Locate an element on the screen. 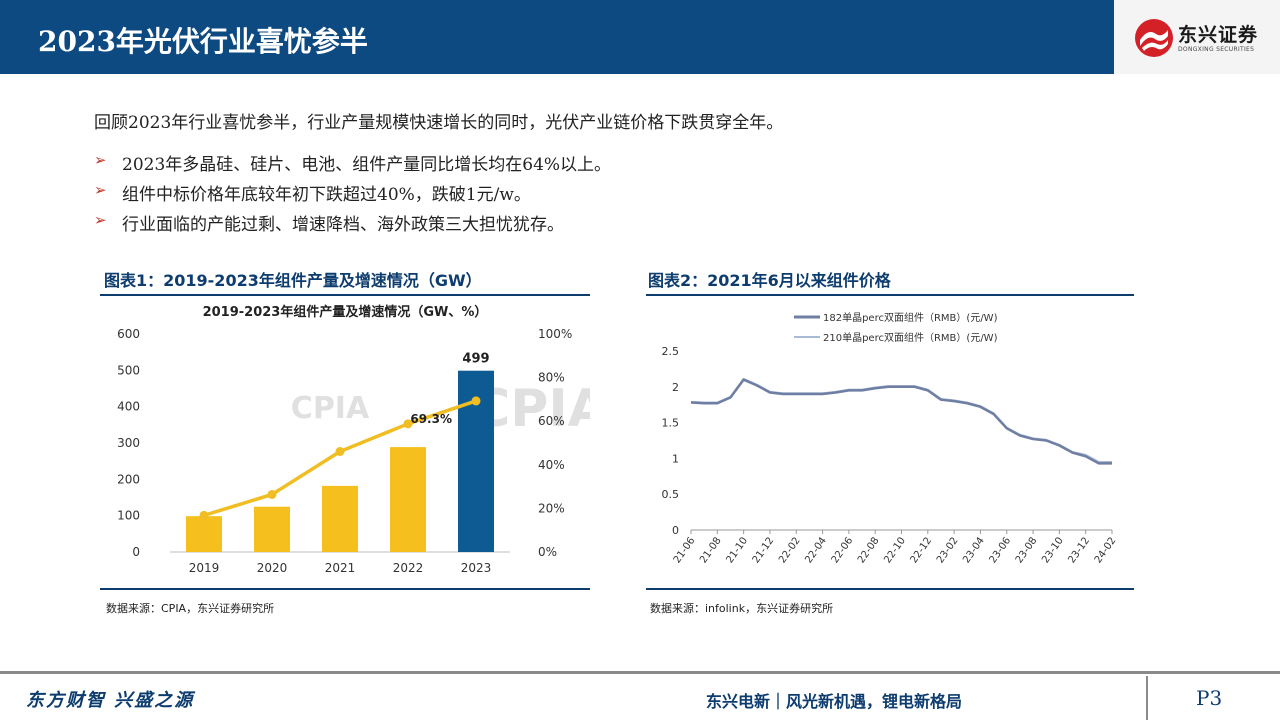 The image size is (1280, 720). chart1-title: 2019-2023年组件产量及增速情况（GW、%） is located at coordinates (345, 312).